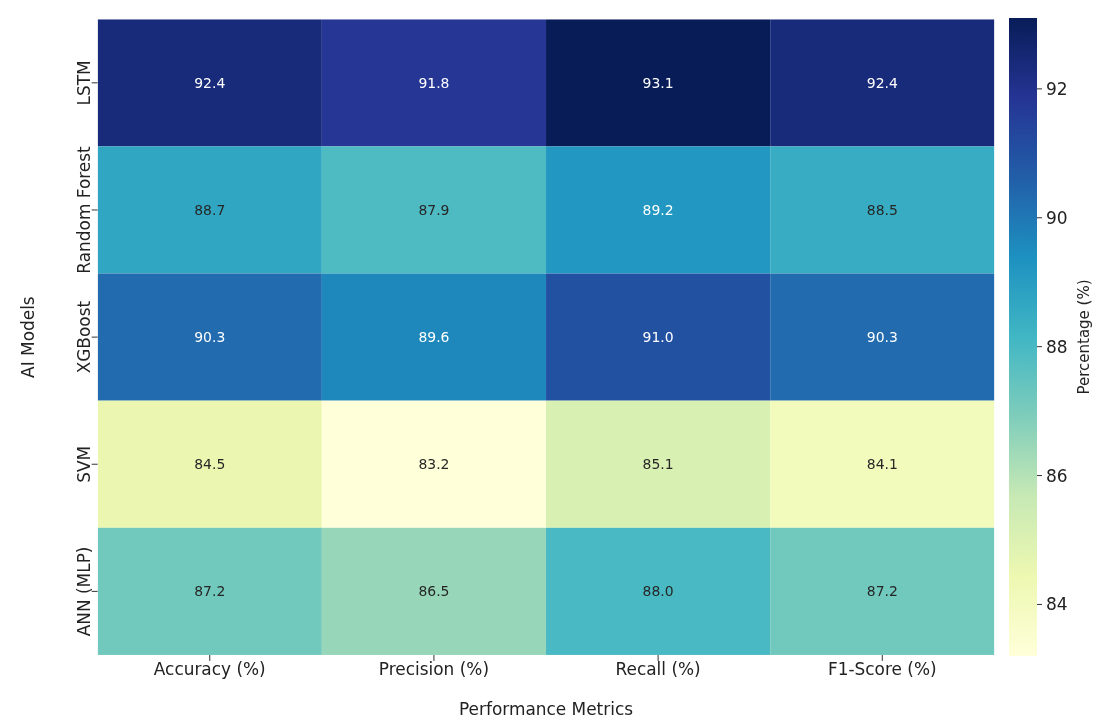  I want to click on x-tick-label: Accuracy (%), so click(209, 668).